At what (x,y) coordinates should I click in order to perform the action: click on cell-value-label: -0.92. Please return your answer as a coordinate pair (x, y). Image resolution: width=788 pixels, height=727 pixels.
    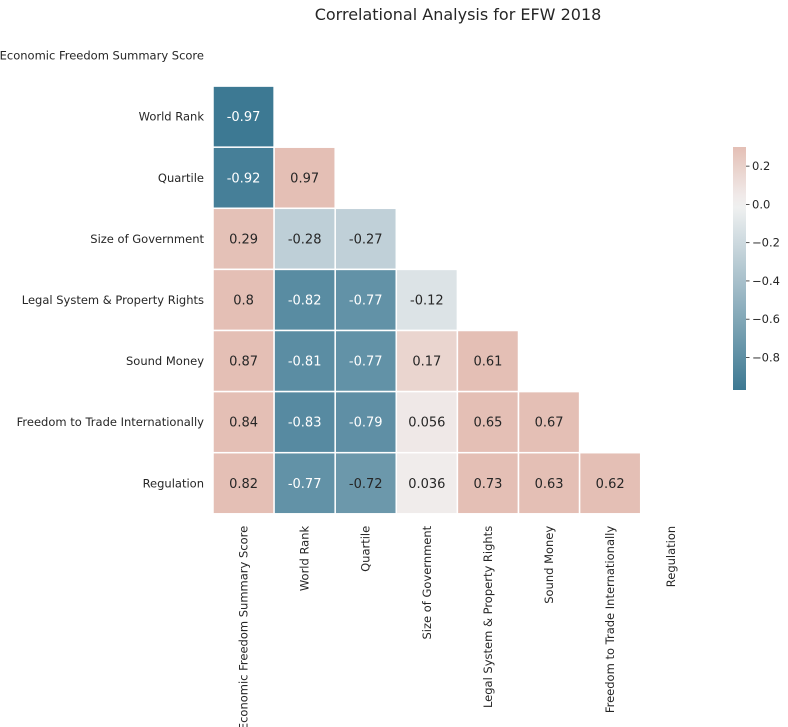
    Looking at the image, I should click on (244, 178).